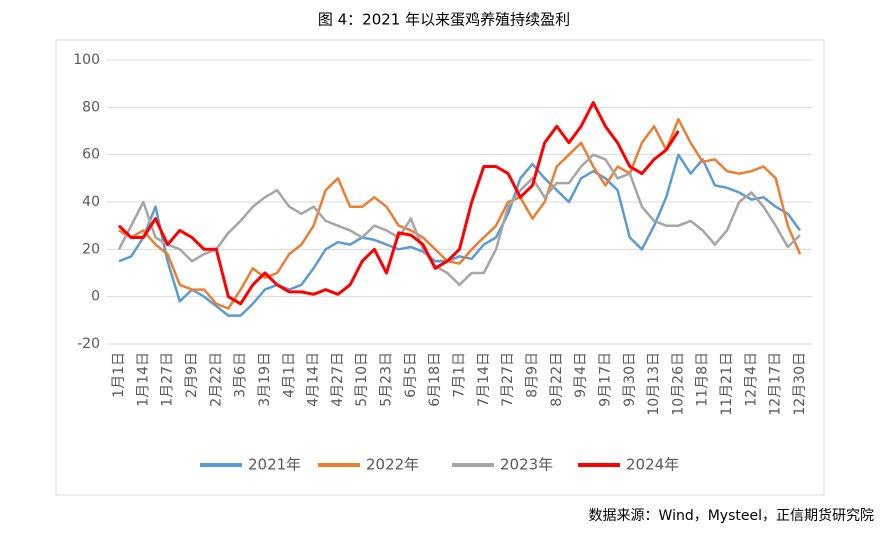  Describe the element at coordinates (265, 379) in the screenshot. I see `x-tick-label: 3月19日` at that location.